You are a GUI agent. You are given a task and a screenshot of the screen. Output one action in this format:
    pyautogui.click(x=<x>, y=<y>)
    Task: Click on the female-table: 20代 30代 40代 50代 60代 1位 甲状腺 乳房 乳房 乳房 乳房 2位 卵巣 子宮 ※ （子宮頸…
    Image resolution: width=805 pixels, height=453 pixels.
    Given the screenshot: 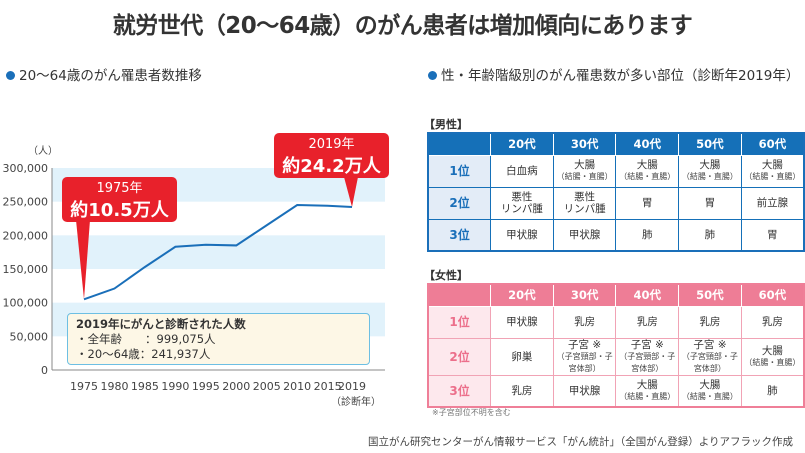 What is the action you would take?
    pyautogui.click(x=616, y=345)
    